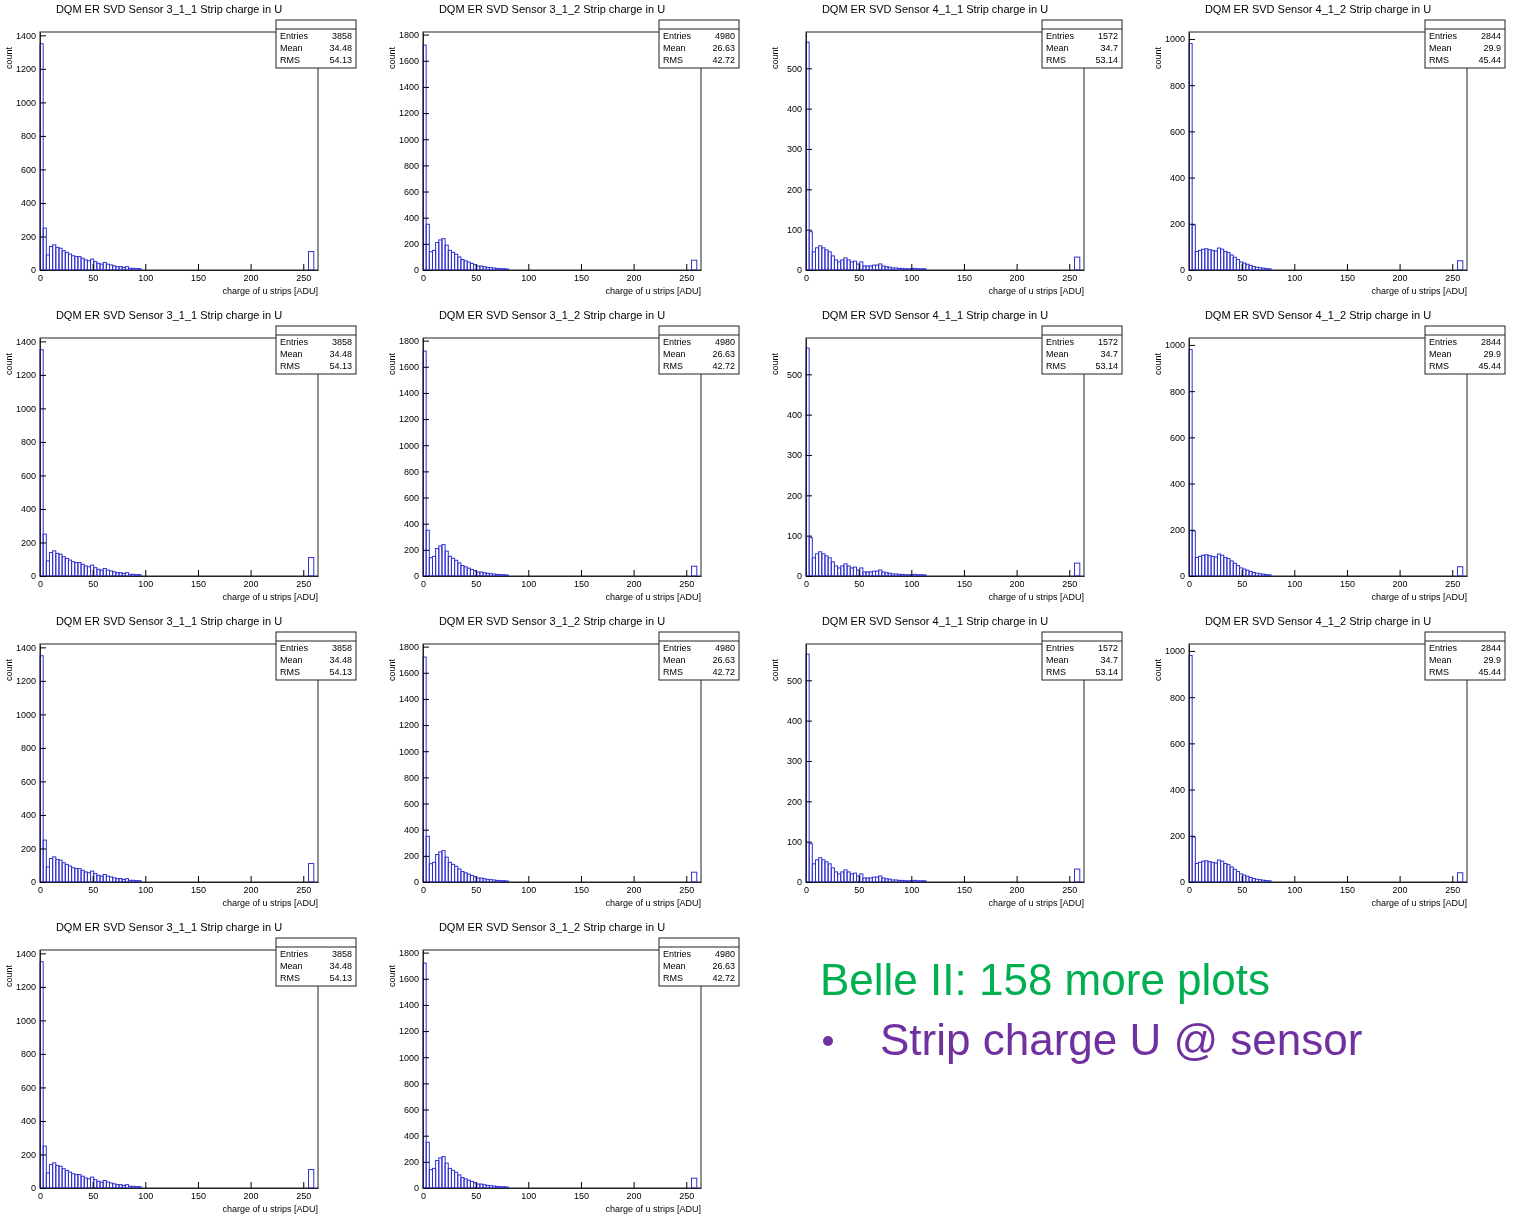  I want to click on text: 42.72, so click(723, 672).